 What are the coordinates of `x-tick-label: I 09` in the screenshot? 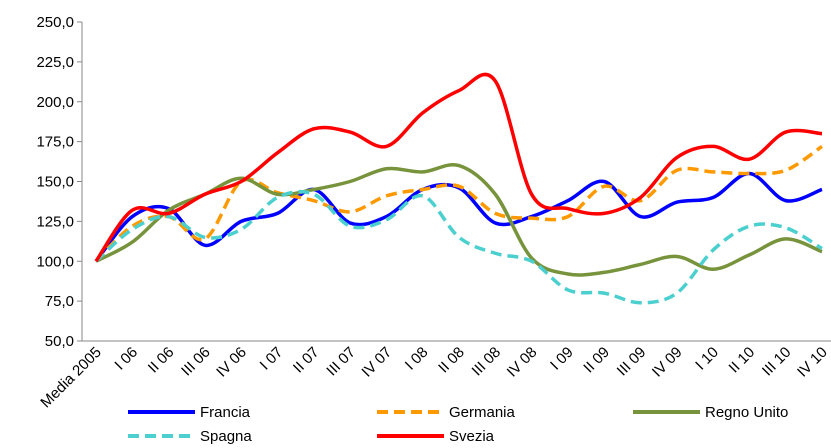 It's located at (562, 359).